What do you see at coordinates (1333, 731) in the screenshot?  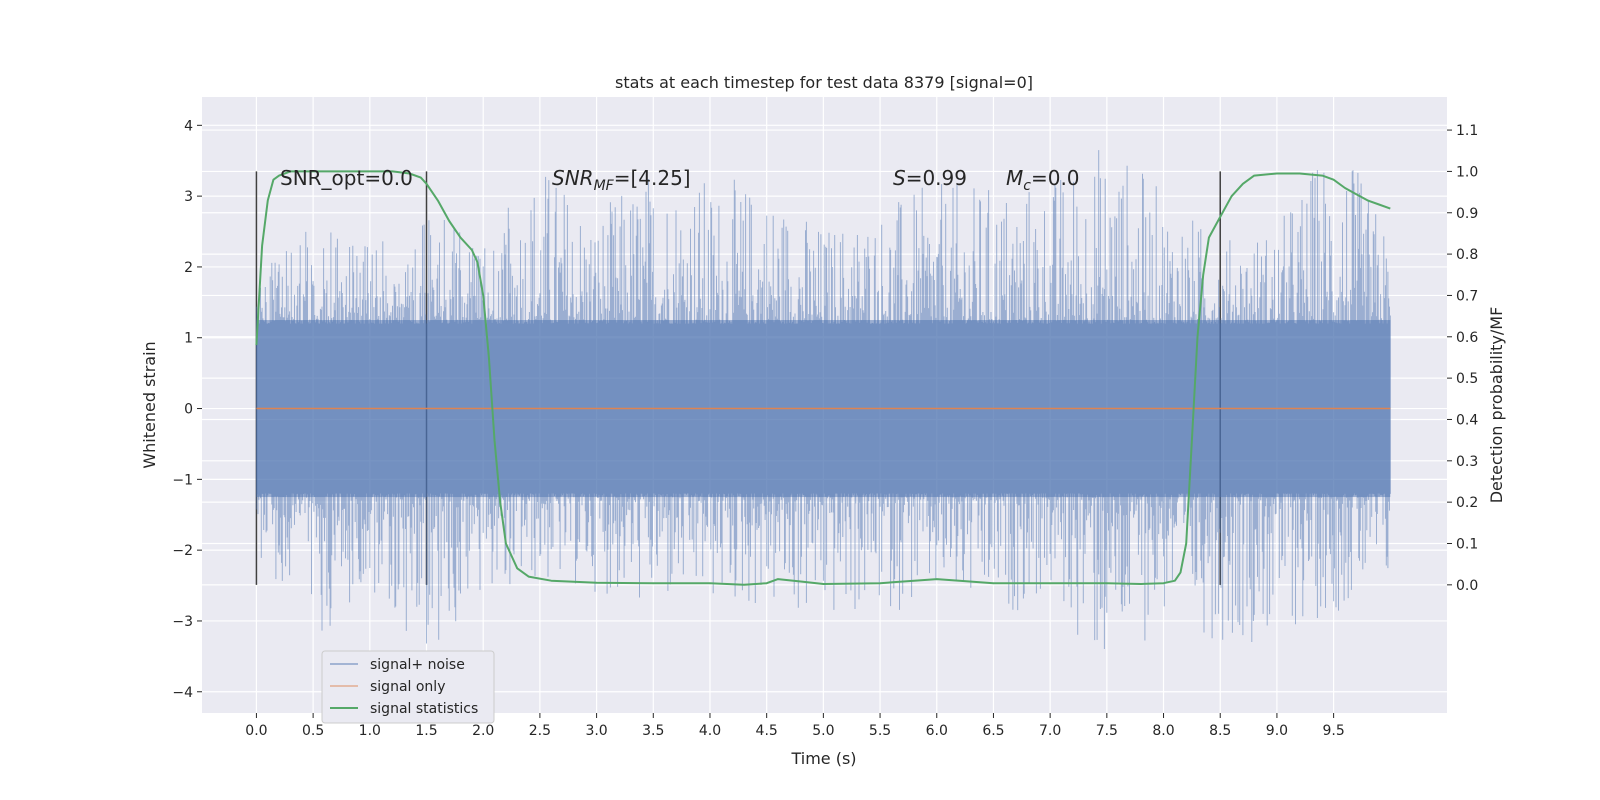 I see `x-tick-label: 9.5` at bounding box center [1333, 731].